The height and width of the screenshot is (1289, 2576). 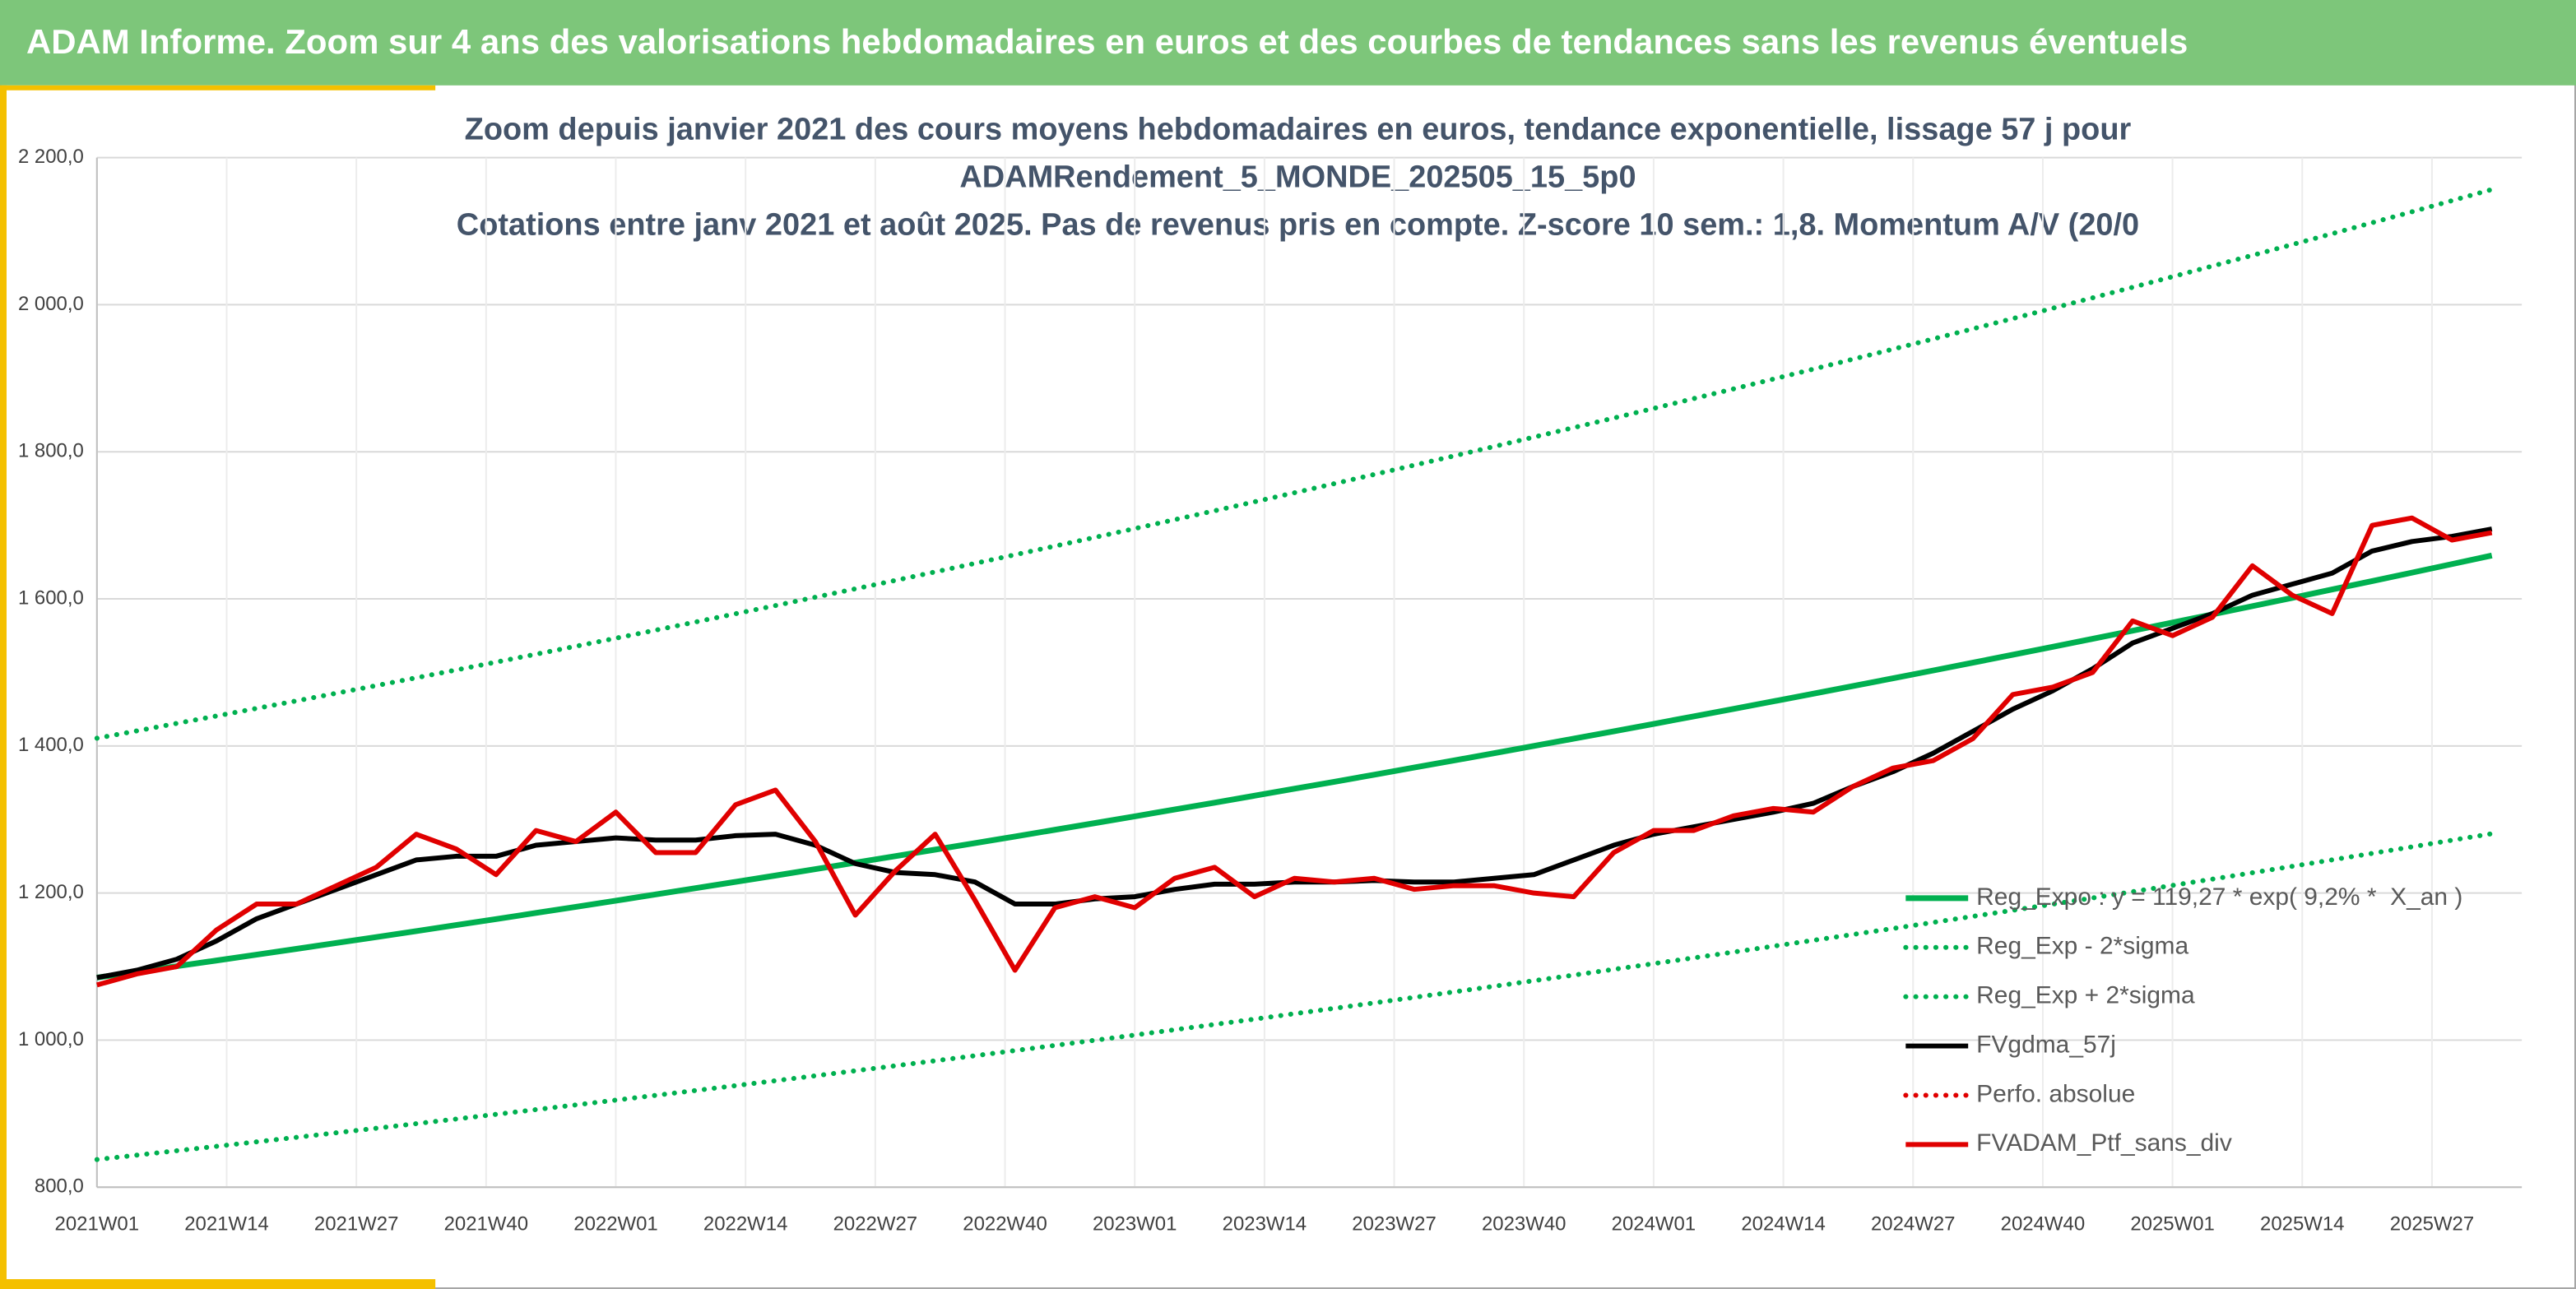 What do you see at coordinates (1524, 1223) in the screenshot?
I see `x-tick-label: 2023W40` at bounding box center [1524, 1223].